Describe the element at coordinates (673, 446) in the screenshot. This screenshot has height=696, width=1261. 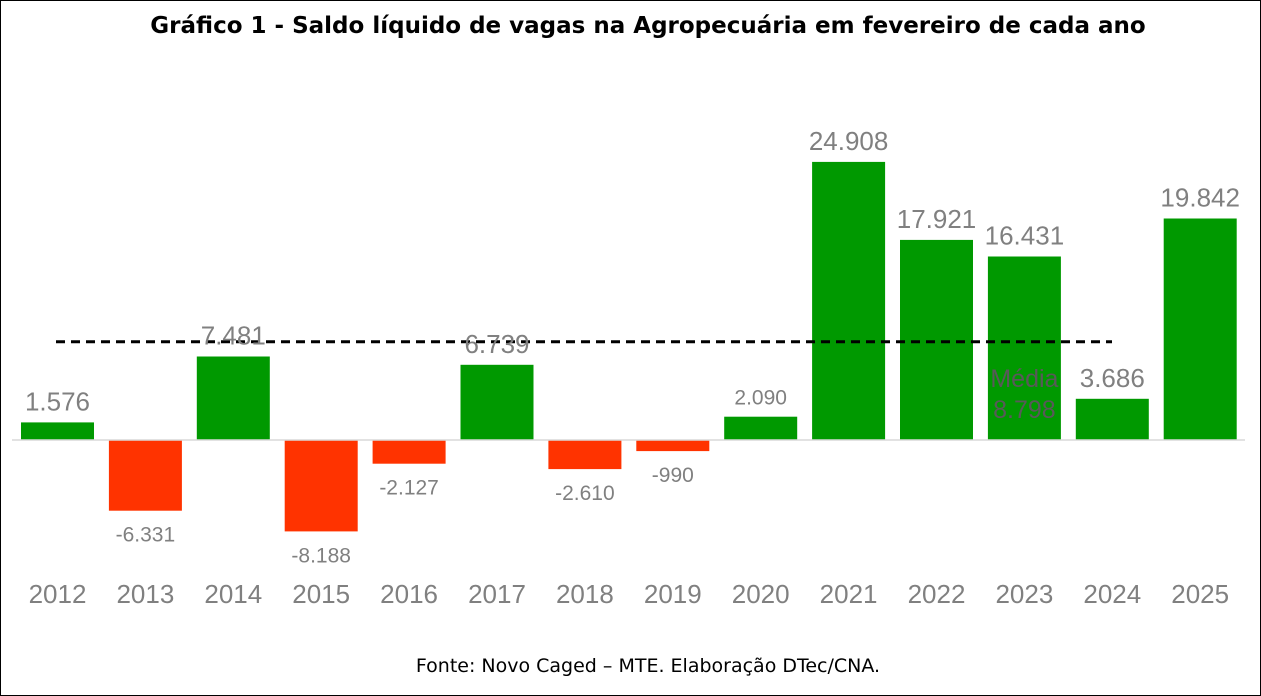
I see `bar-2019` at that location.